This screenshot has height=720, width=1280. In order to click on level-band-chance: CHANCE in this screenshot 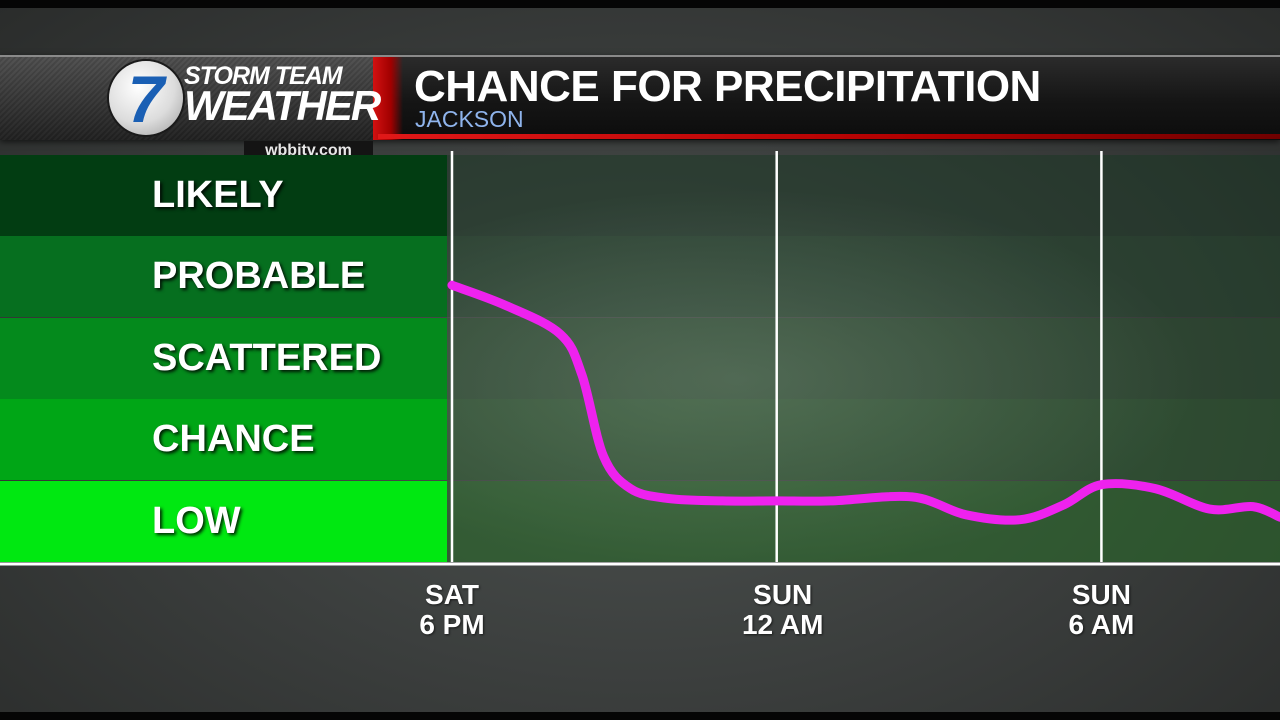, I will do `click(640, 440)`.